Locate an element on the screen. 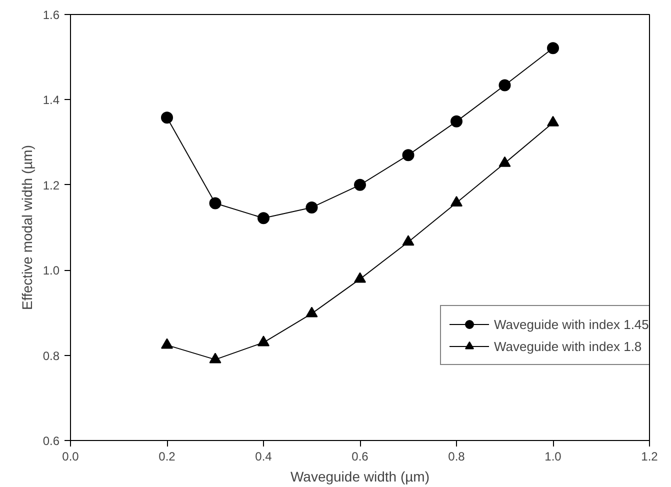  x-tick-label: 0.4 is located at coordinates (263, 457).